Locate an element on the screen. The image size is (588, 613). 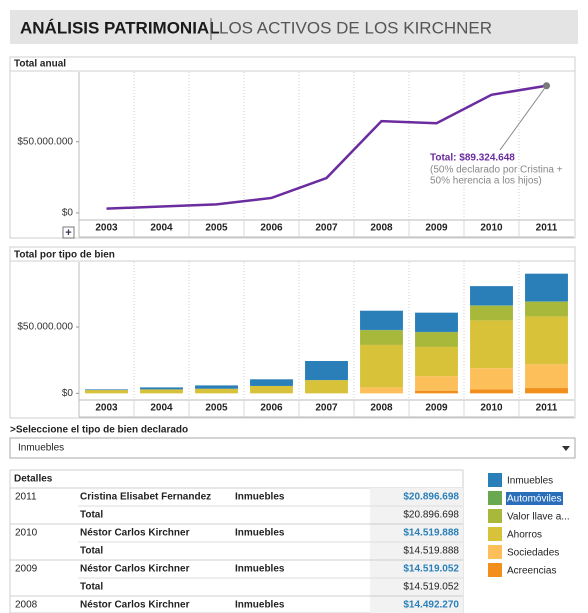
annotation-total: Total: $89.324.648 is located at coordinates (472, 158).